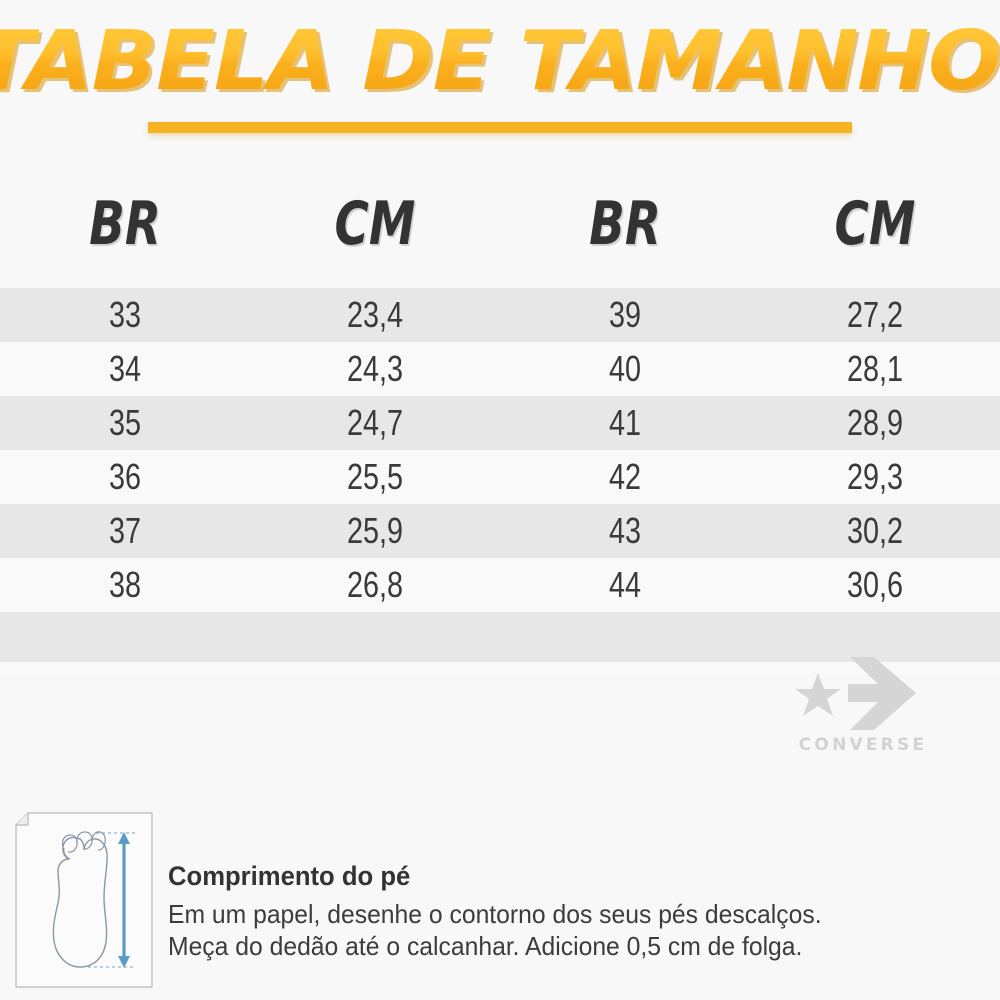 Image resolution: width=1000 pixels, height=1000 pixels. I want to click on cell-cm-left: 24,7, so click(375, 422).